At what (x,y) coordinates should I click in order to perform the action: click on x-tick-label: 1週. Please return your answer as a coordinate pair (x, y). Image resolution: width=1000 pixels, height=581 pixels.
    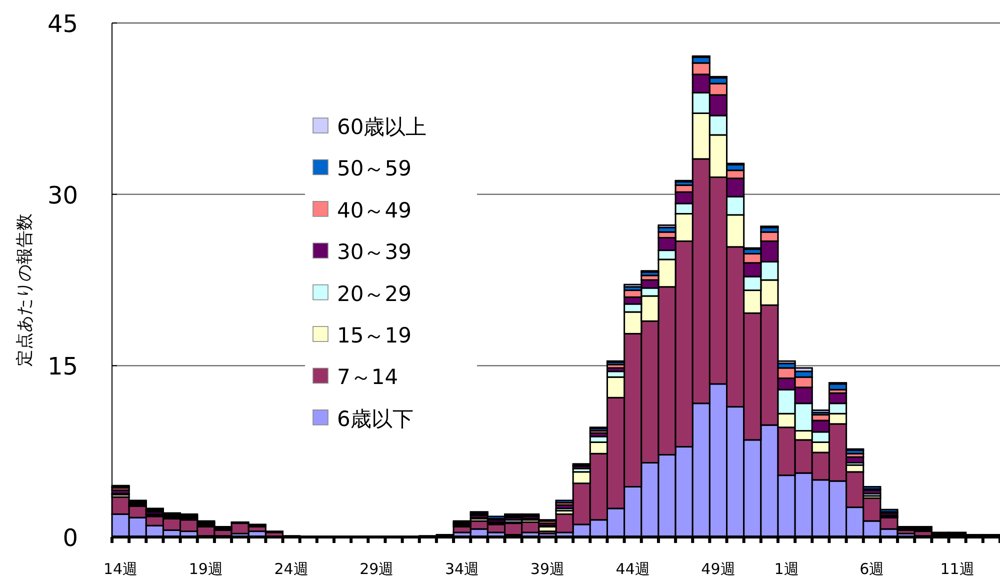
    Looking at the image, I should click on (786, 569).